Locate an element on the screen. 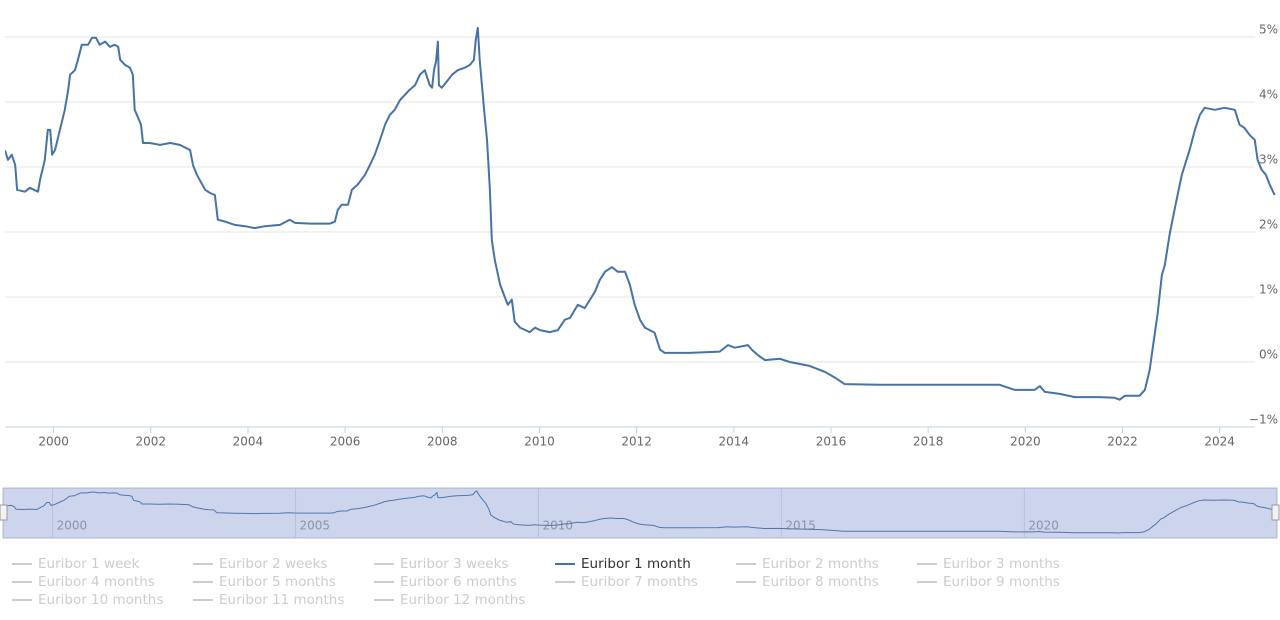 The height and width of the screenshot is (620, 1280). y-tick-label: 3% is located at coordinates (1268, 160).